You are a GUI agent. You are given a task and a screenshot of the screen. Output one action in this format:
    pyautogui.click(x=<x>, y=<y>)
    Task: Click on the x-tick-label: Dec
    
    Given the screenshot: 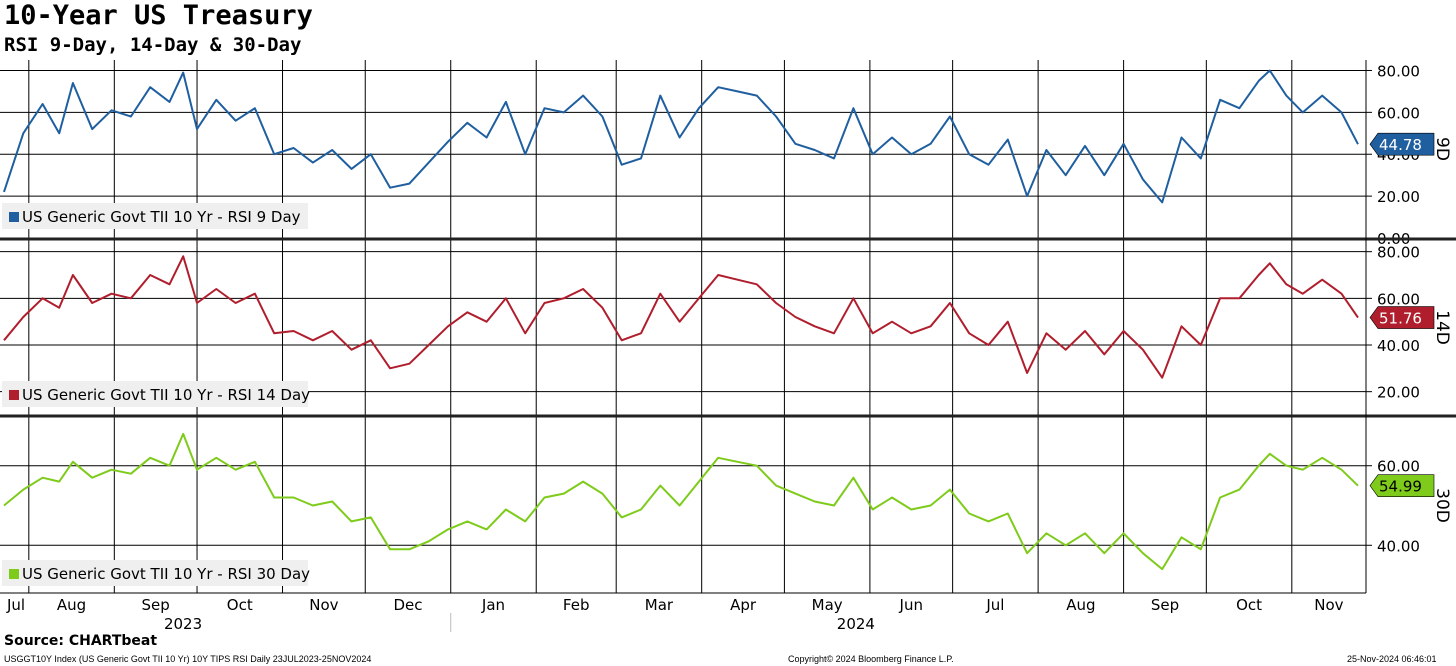 What is the action you would take?
    pyautogui.click(x=407, y=605)
    